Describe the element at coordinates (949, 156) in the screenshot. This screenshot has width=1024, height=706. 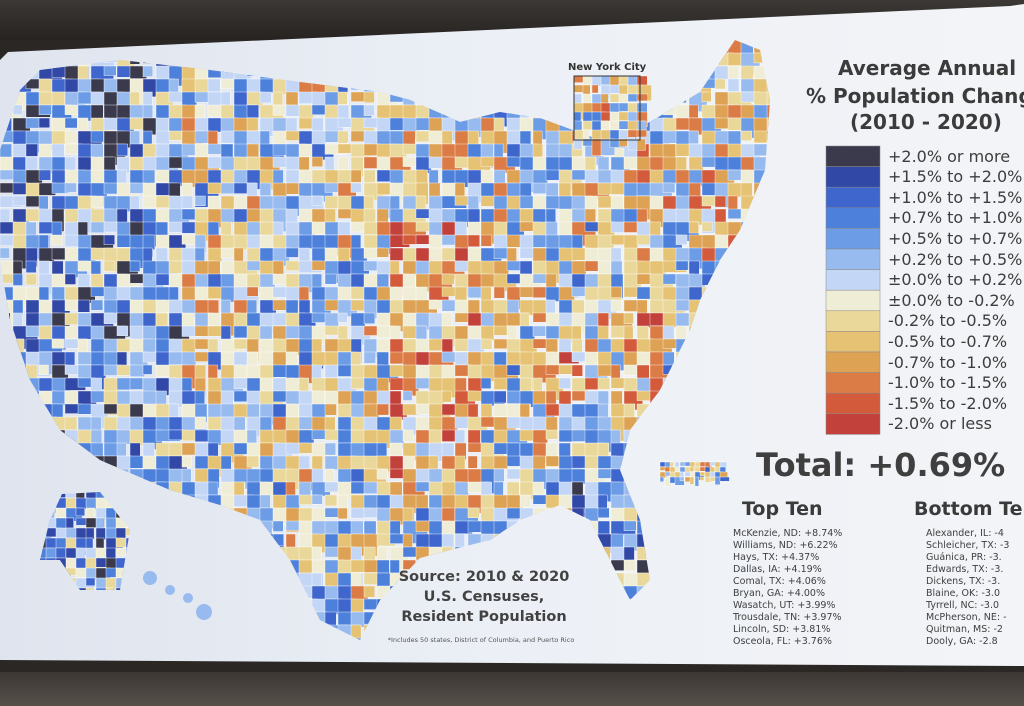
I see `legend-label: +2.0% or more` at that location.